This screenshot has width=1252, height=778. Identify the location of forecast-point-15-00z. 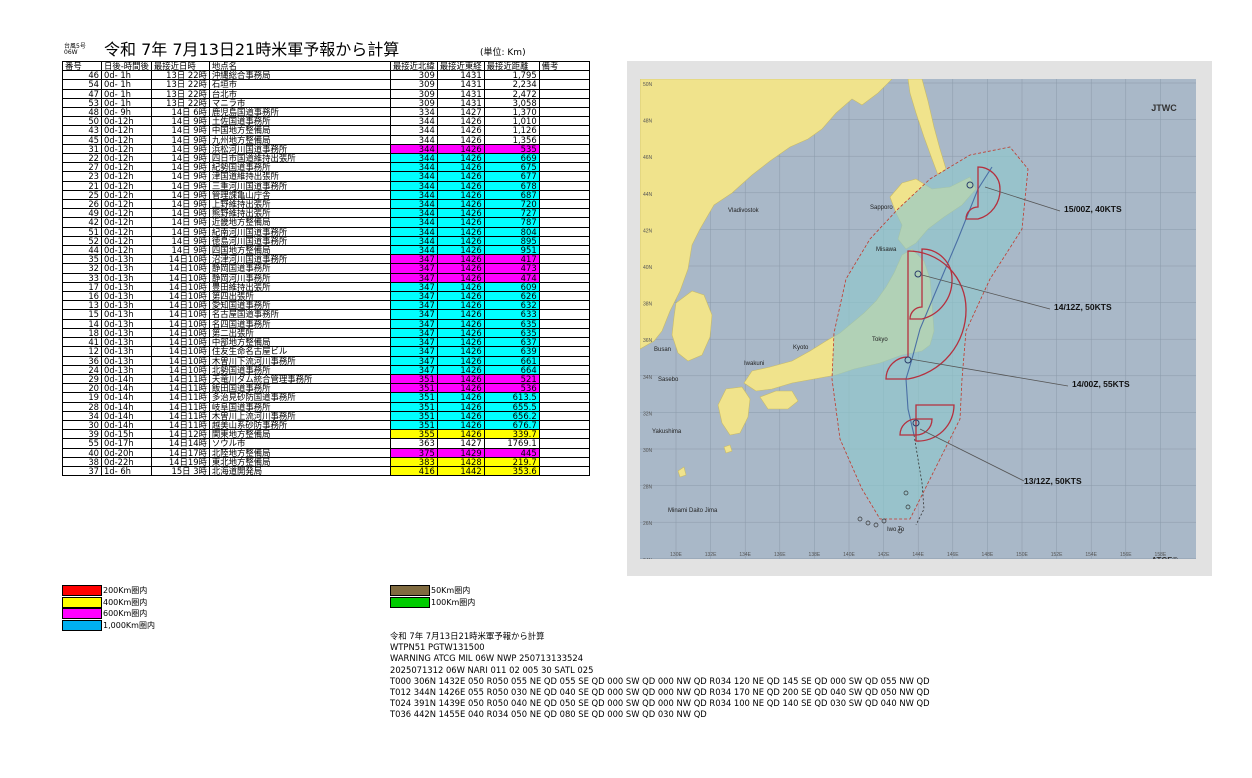
(970, 185).